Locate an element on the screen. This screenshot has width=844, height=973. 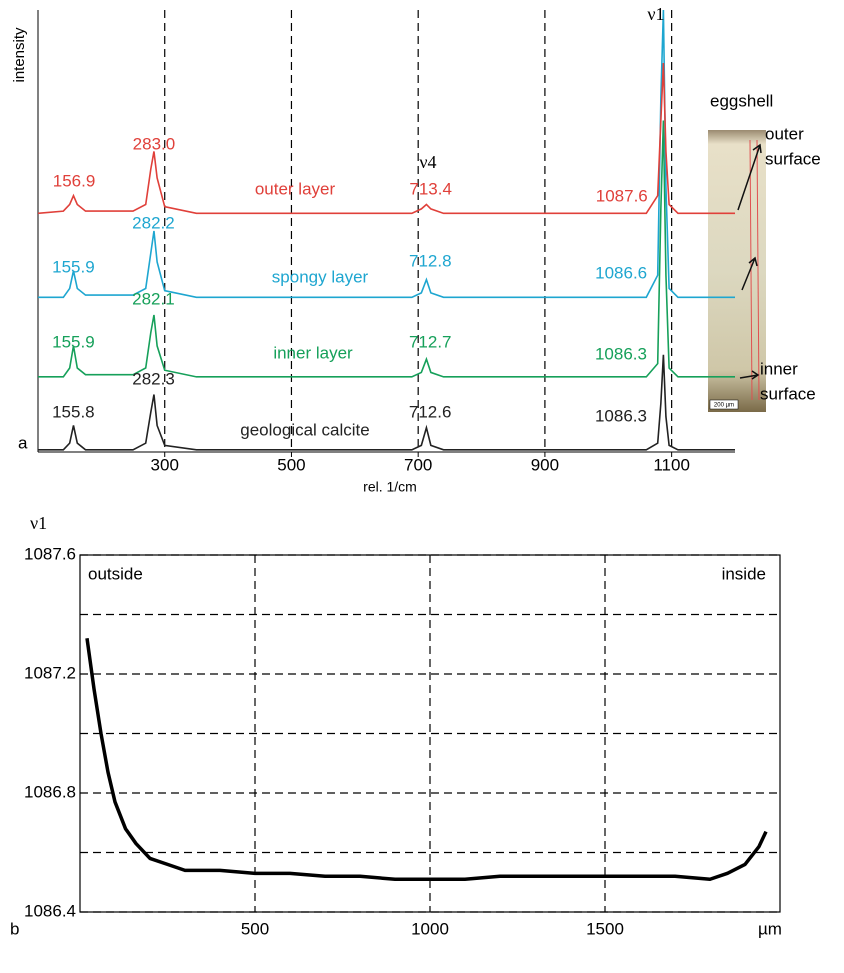
x-tick-label: 900 is located at coordinates (545, 464).